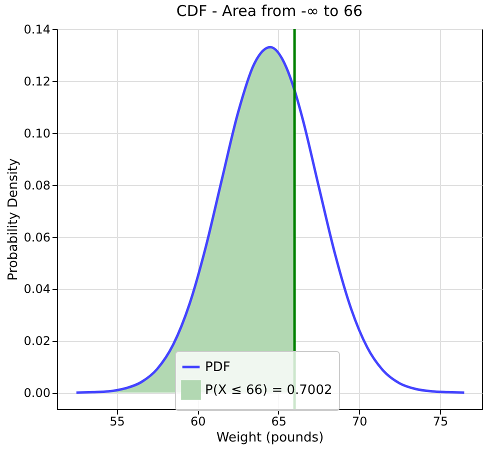  I want to click on x-axis-title: Weight (pounds), so click(270, 438).